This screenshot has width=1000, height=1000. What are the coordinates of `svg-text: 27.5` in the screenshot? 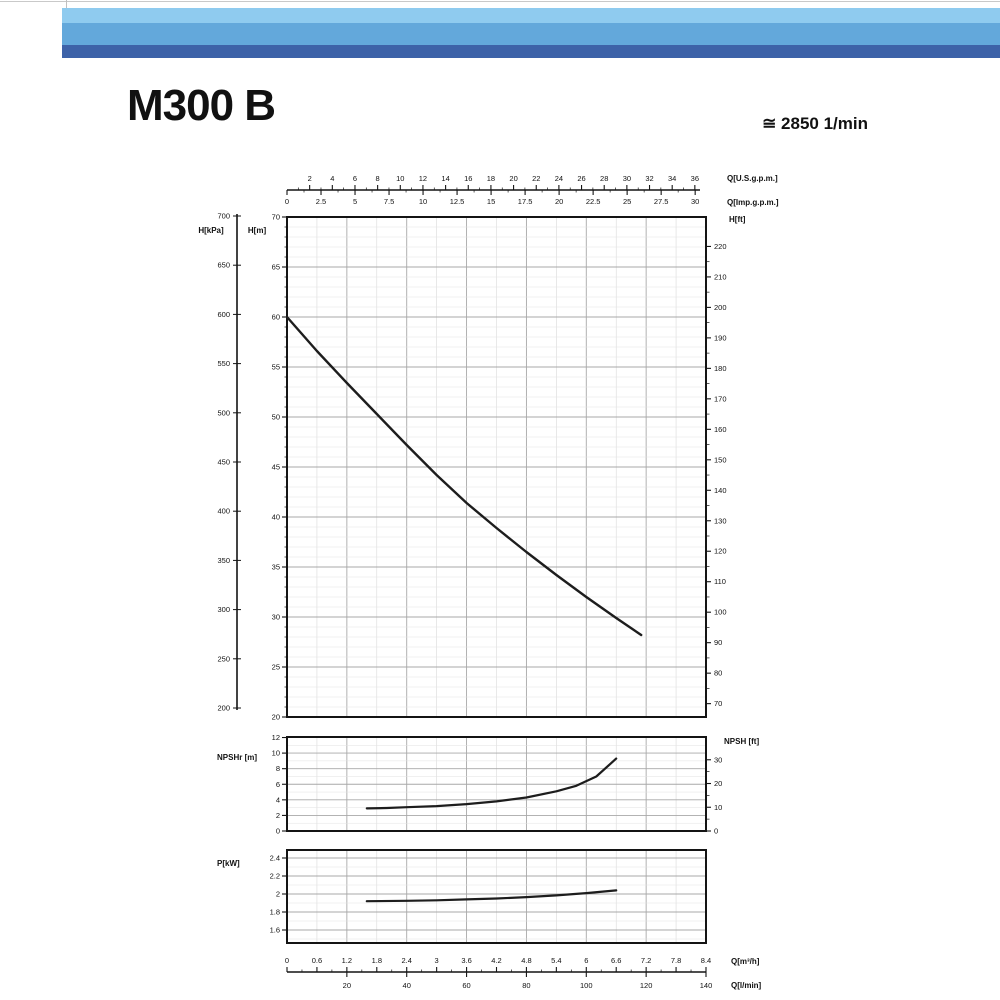 It's located at (661, 201).